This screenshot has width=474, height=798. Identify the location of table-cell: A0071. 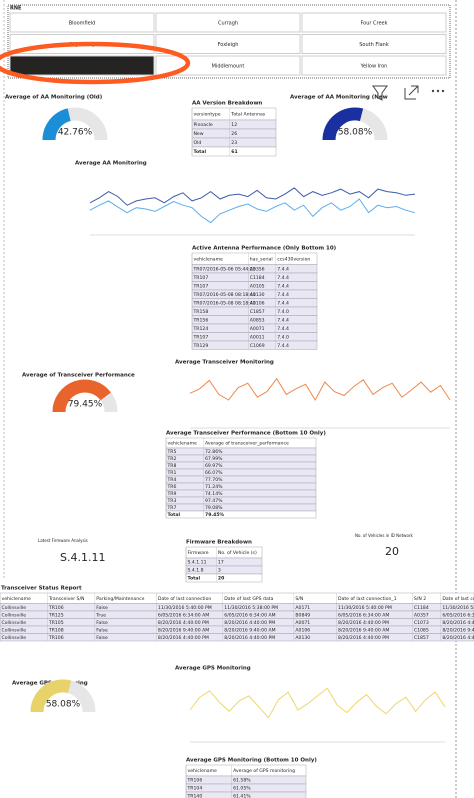
(257, 329).